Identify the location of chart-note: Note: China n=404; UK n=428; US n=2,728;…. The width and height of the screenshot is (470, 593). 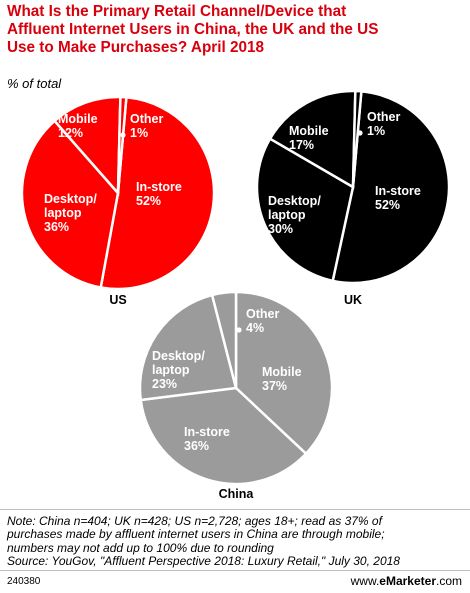
(234, 541).